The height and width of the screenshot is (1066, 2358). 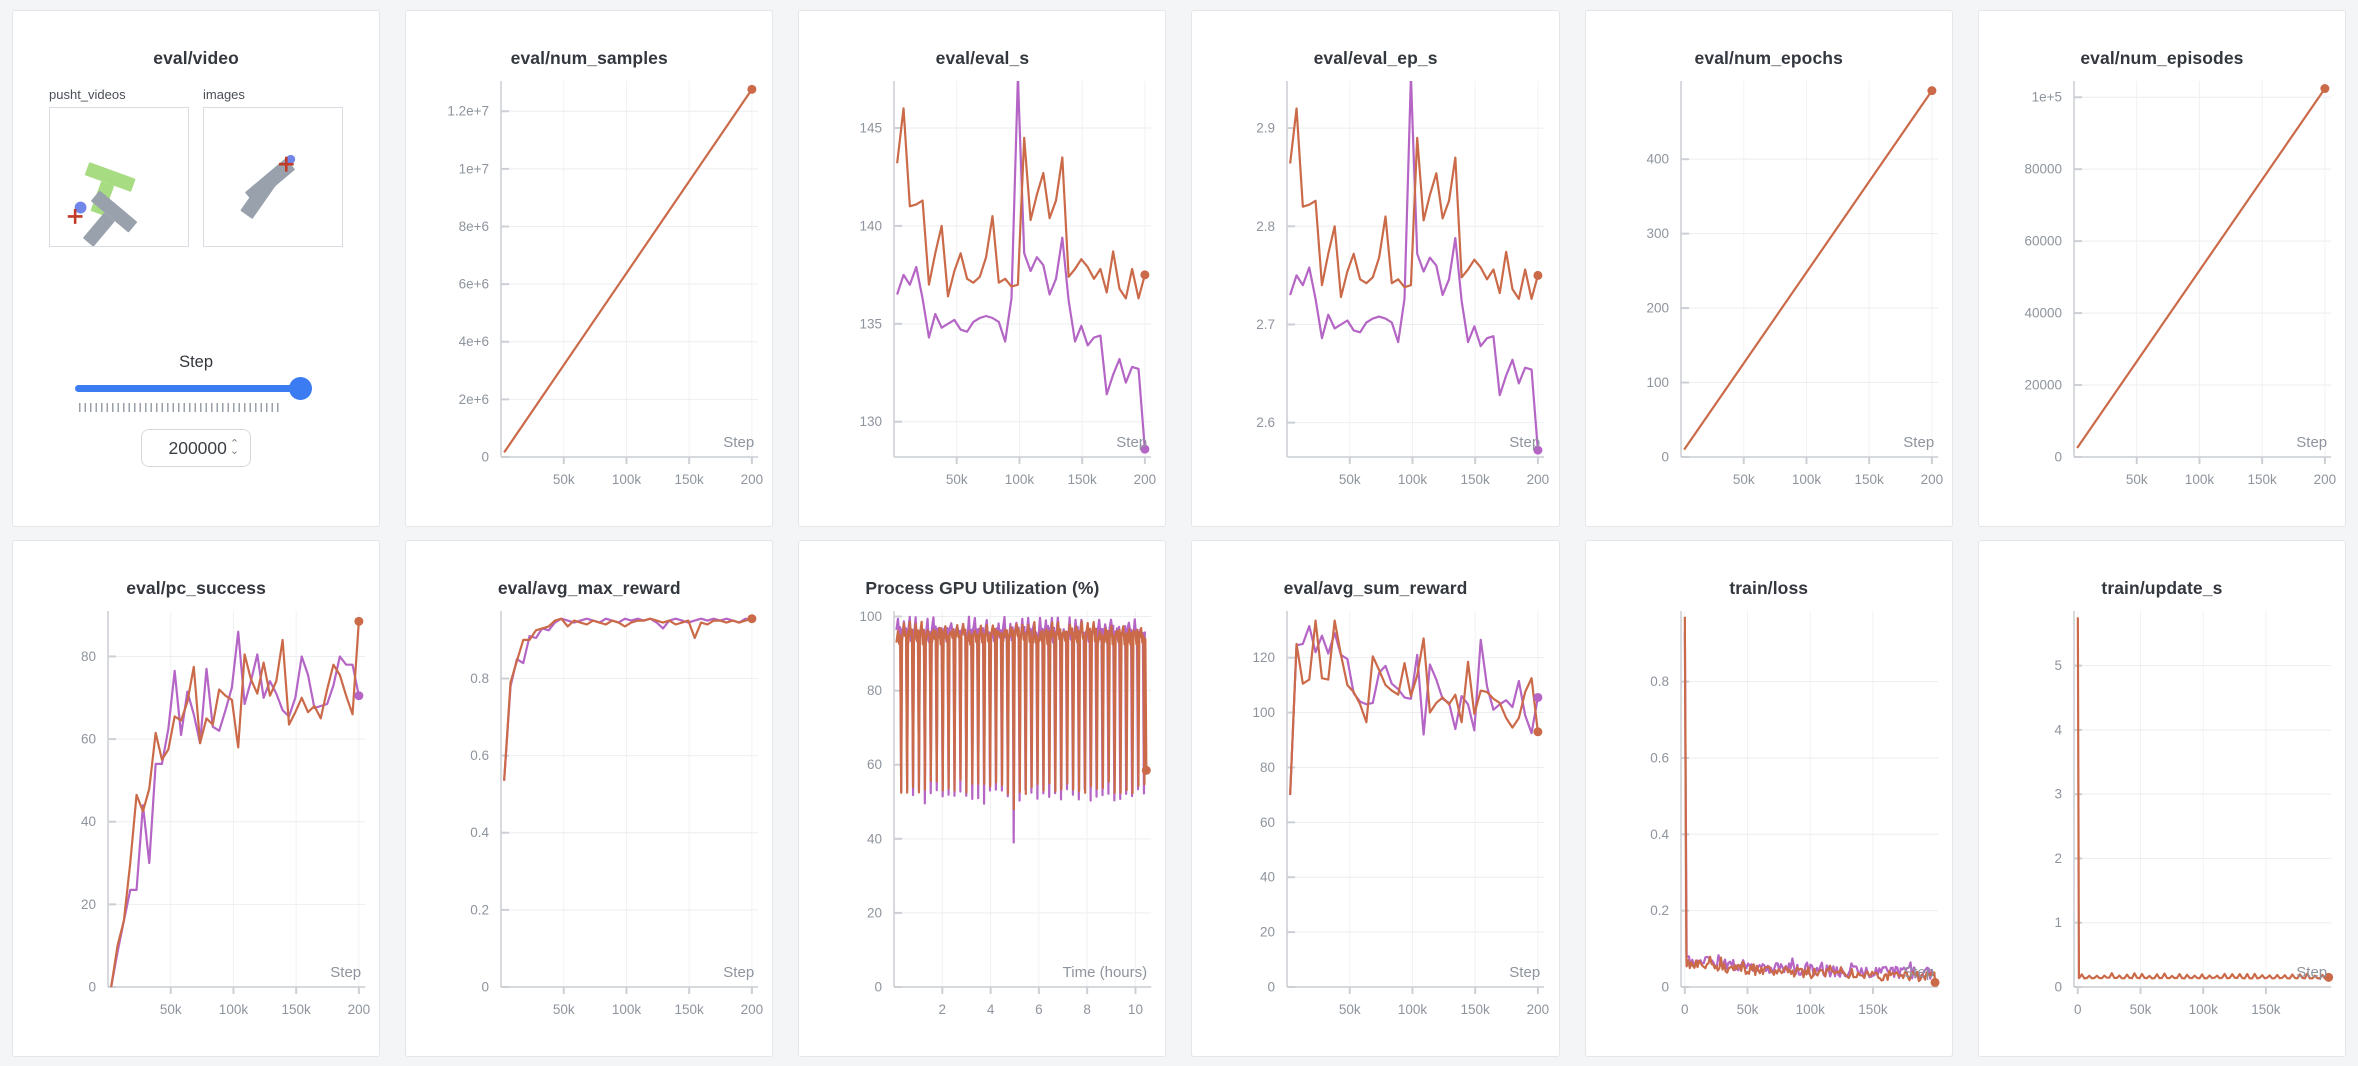 I want to click on panel-train_loss: train/loss 0 50k 100k 150k 0 0.2 0.4 0.6 0.8 Step, so click(x=1768, y=798).